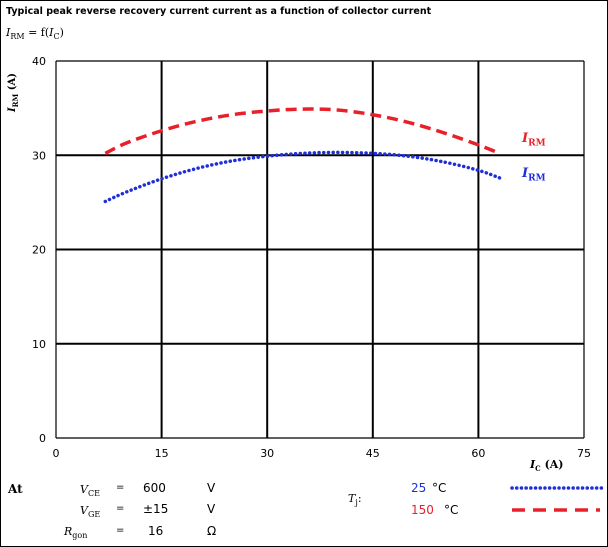  Describe the element at coordinates (538, 469) in the screenshot. I see `x-axis-subscript: C` at that location.